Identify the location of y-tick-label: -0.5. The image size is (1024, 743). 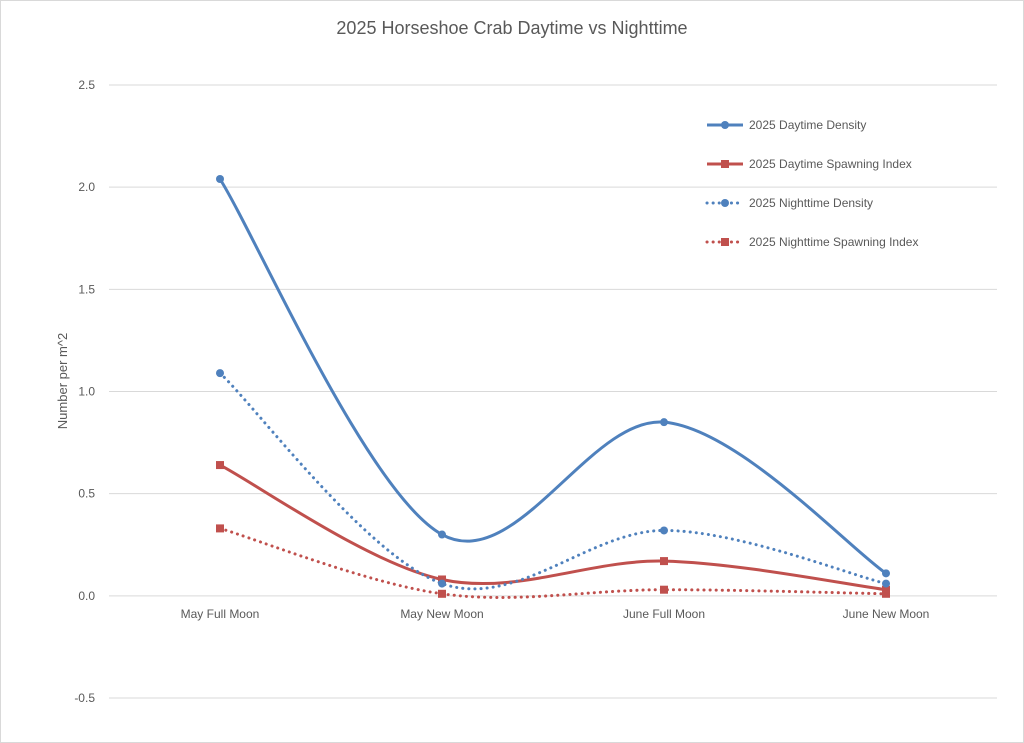
(84, 698).